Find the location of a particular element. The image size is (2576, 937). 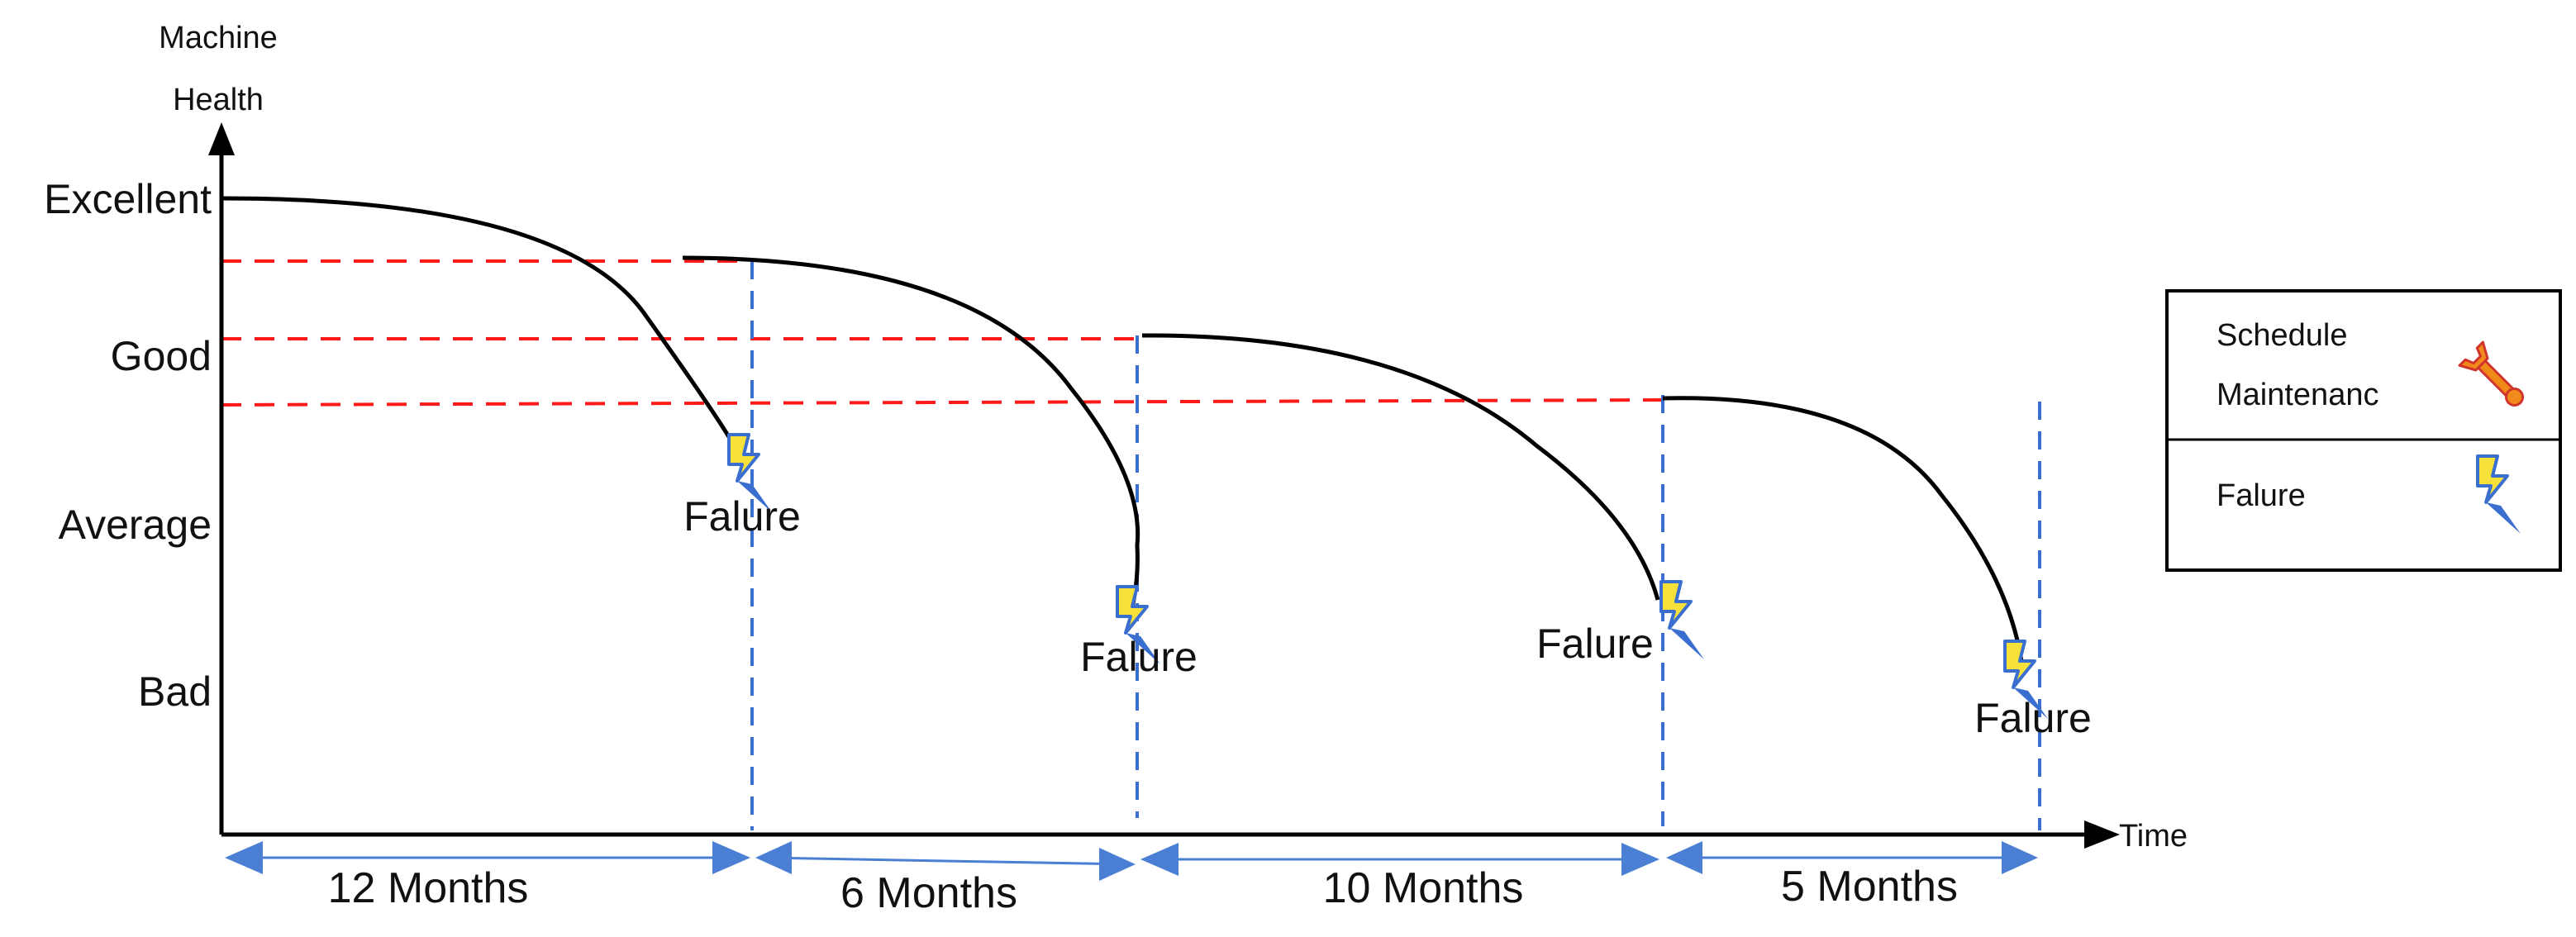

duration-label-1: 12 Months is located at coordinates (429, 888).